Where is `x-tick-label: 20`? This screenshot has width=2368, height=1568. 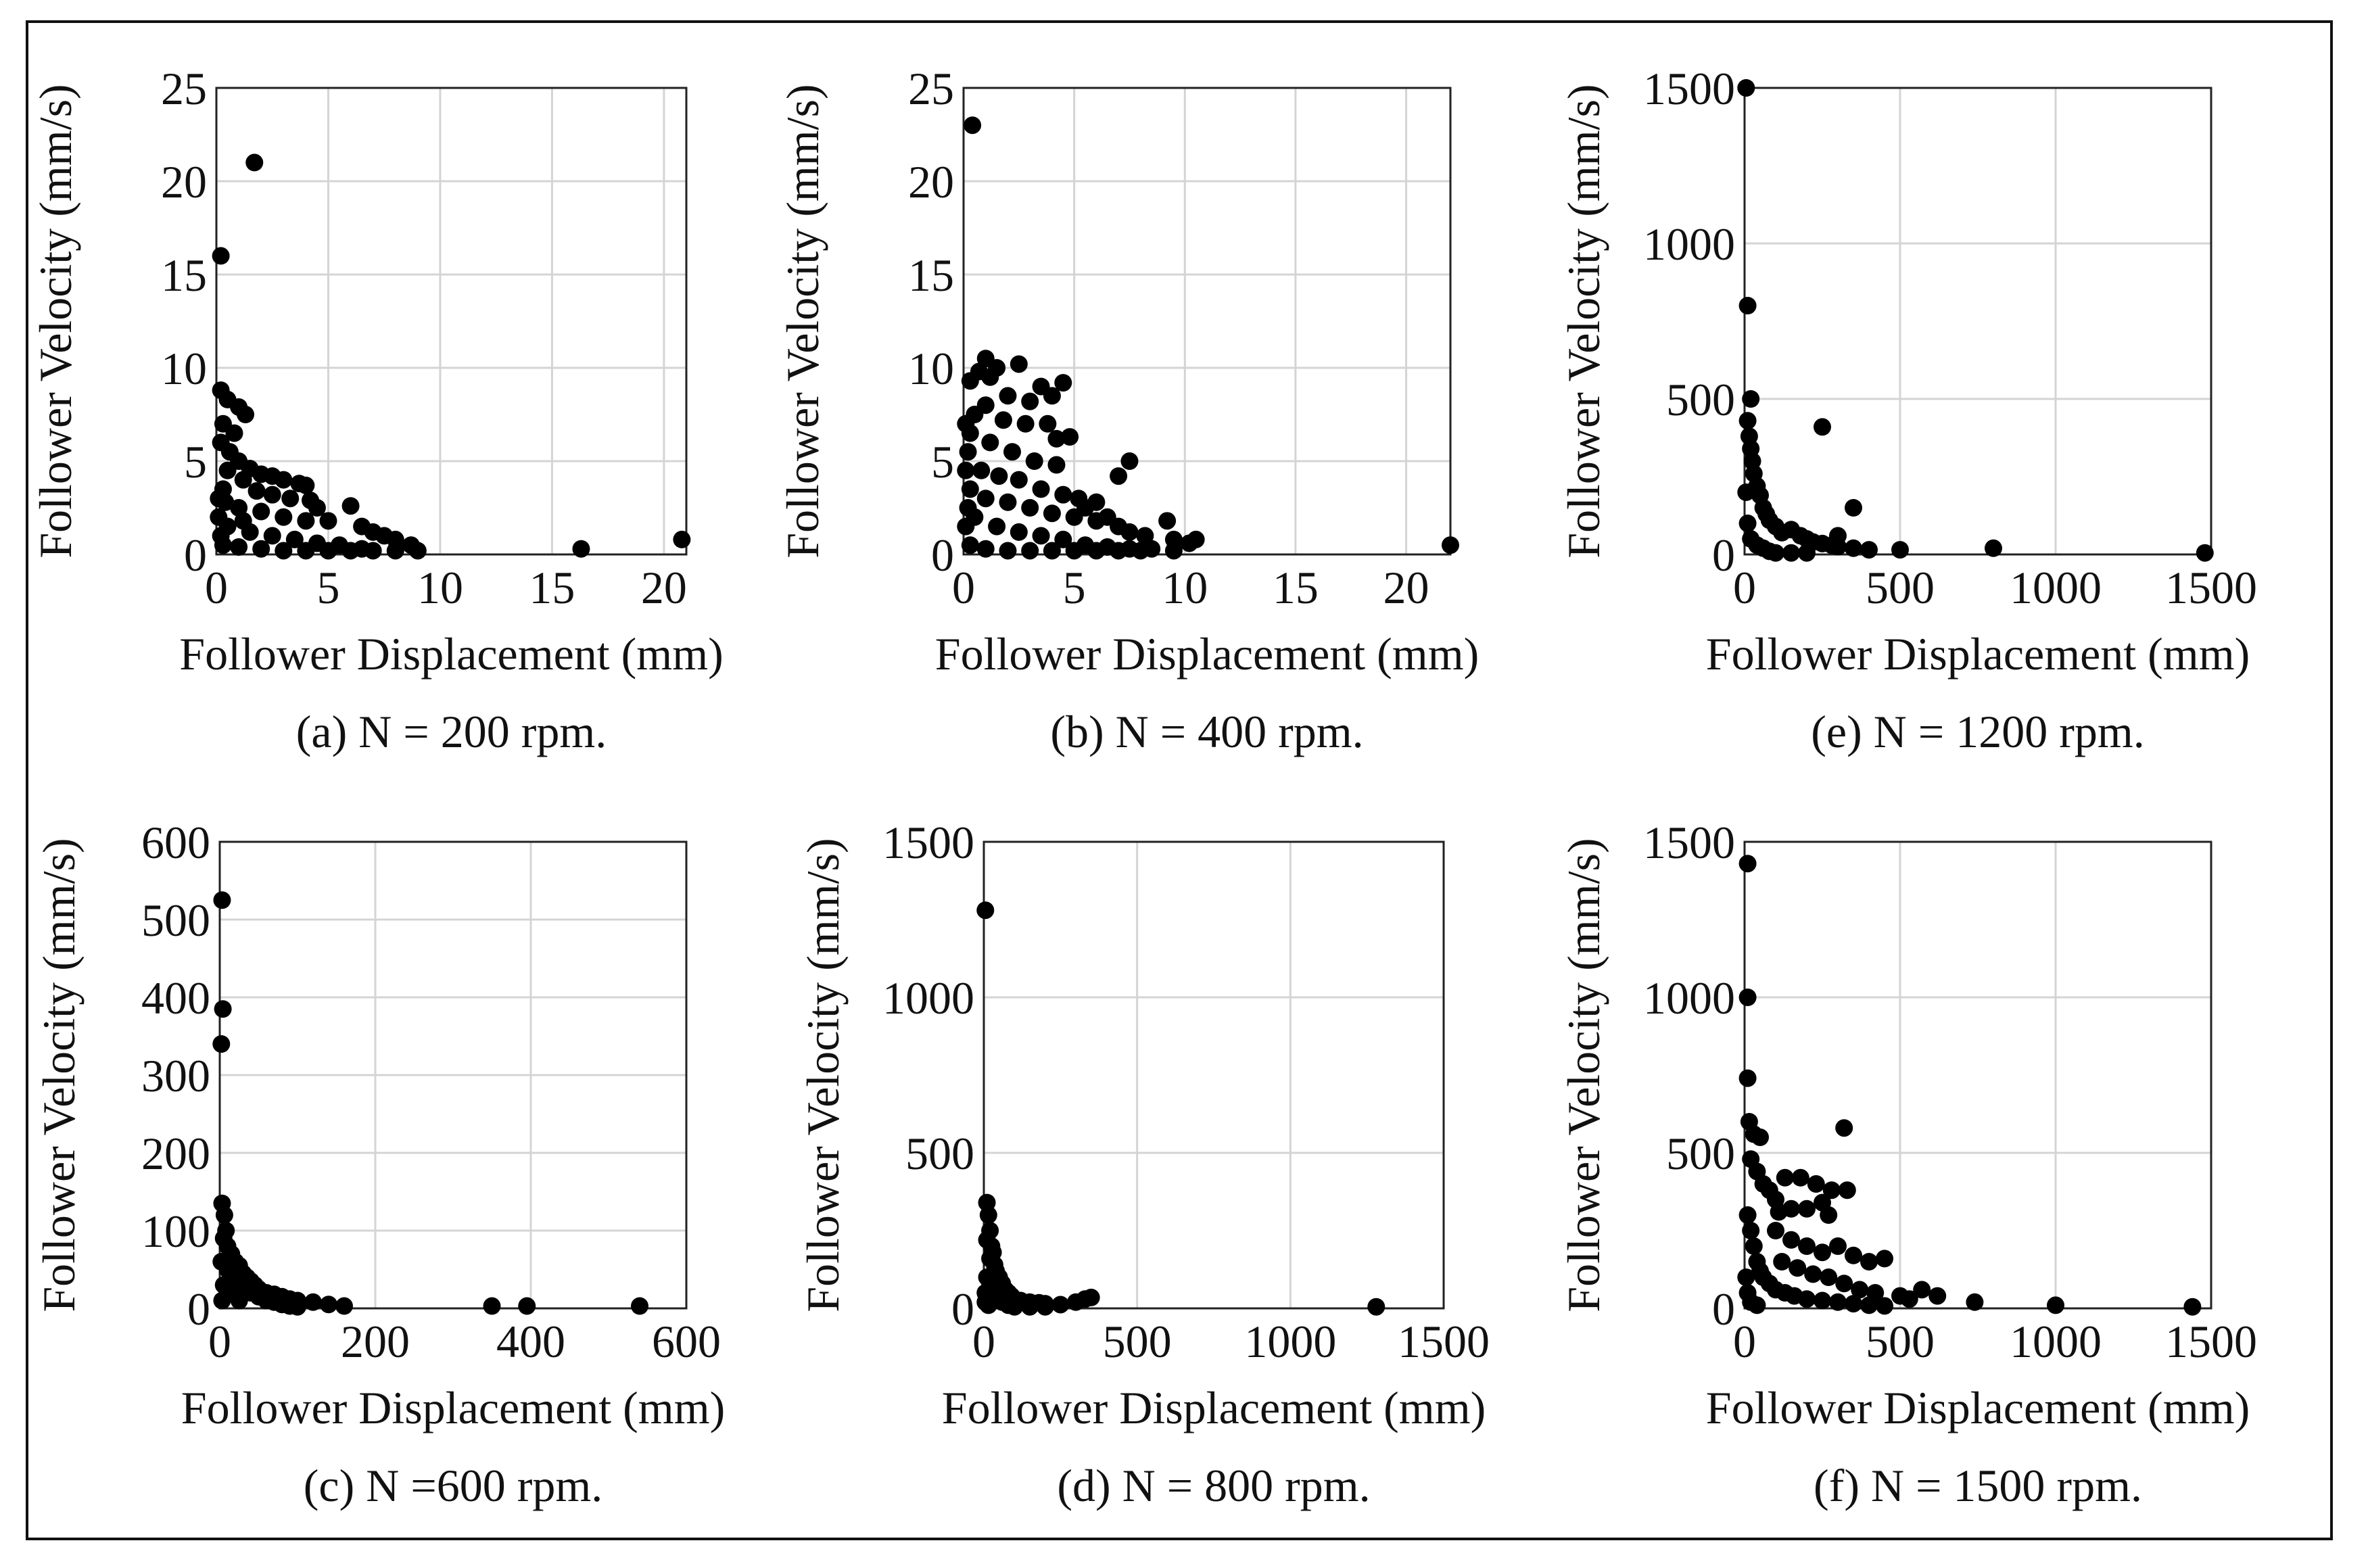 x-tick-label: 20 is located at coordinates (664, 587).